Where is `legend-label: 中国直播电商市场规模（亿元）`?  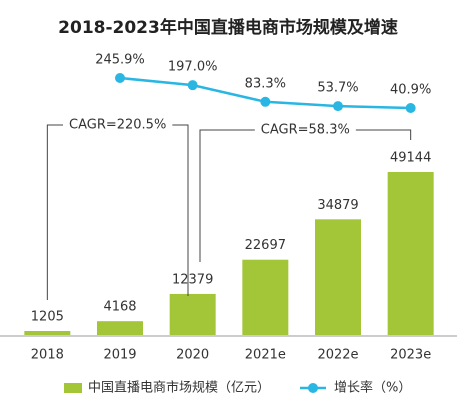 legend-label: 中国直播电商市场规模（亿元） is located at coordinates (179, 388).